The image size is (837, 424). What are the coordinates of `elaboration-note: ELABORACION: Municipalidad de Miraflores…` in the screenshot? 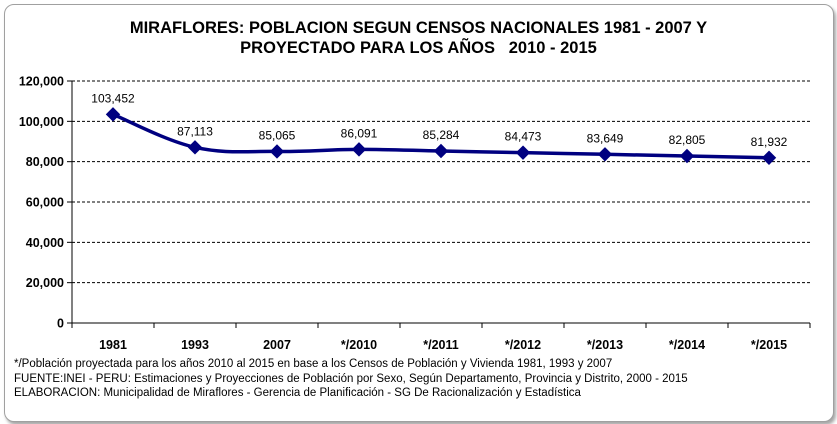 It's located at (297, 393).